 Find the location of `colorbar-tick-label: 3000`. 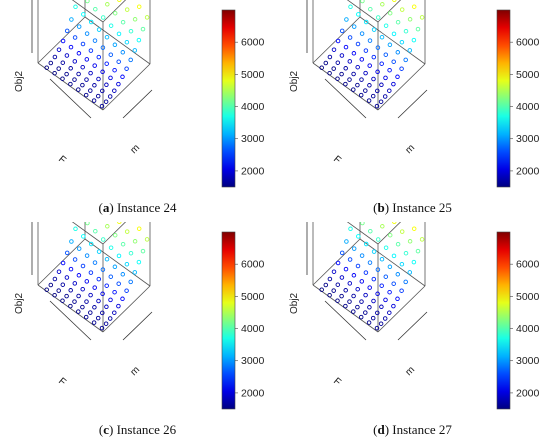

colorbar-tick-label: 3000 is located at coordinates (528, 139).